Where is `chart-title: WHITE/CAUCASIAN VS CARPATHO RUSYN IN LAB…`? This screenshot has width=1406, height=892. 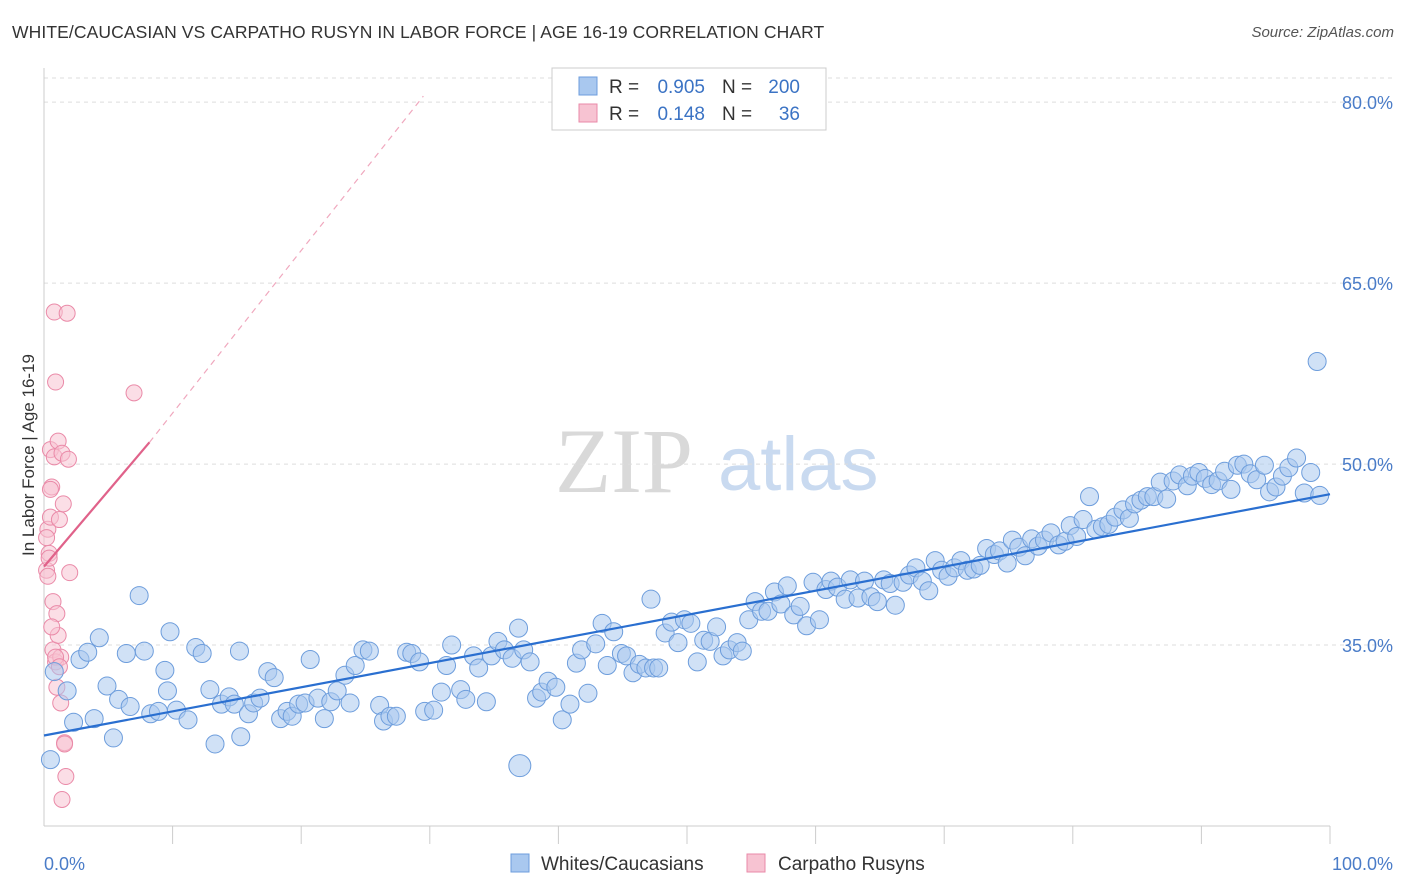 chart-title: WHITE/CAUCASIAN VS CARPATHO RUSYN IN LAB… is located at coordinates (418, 32).